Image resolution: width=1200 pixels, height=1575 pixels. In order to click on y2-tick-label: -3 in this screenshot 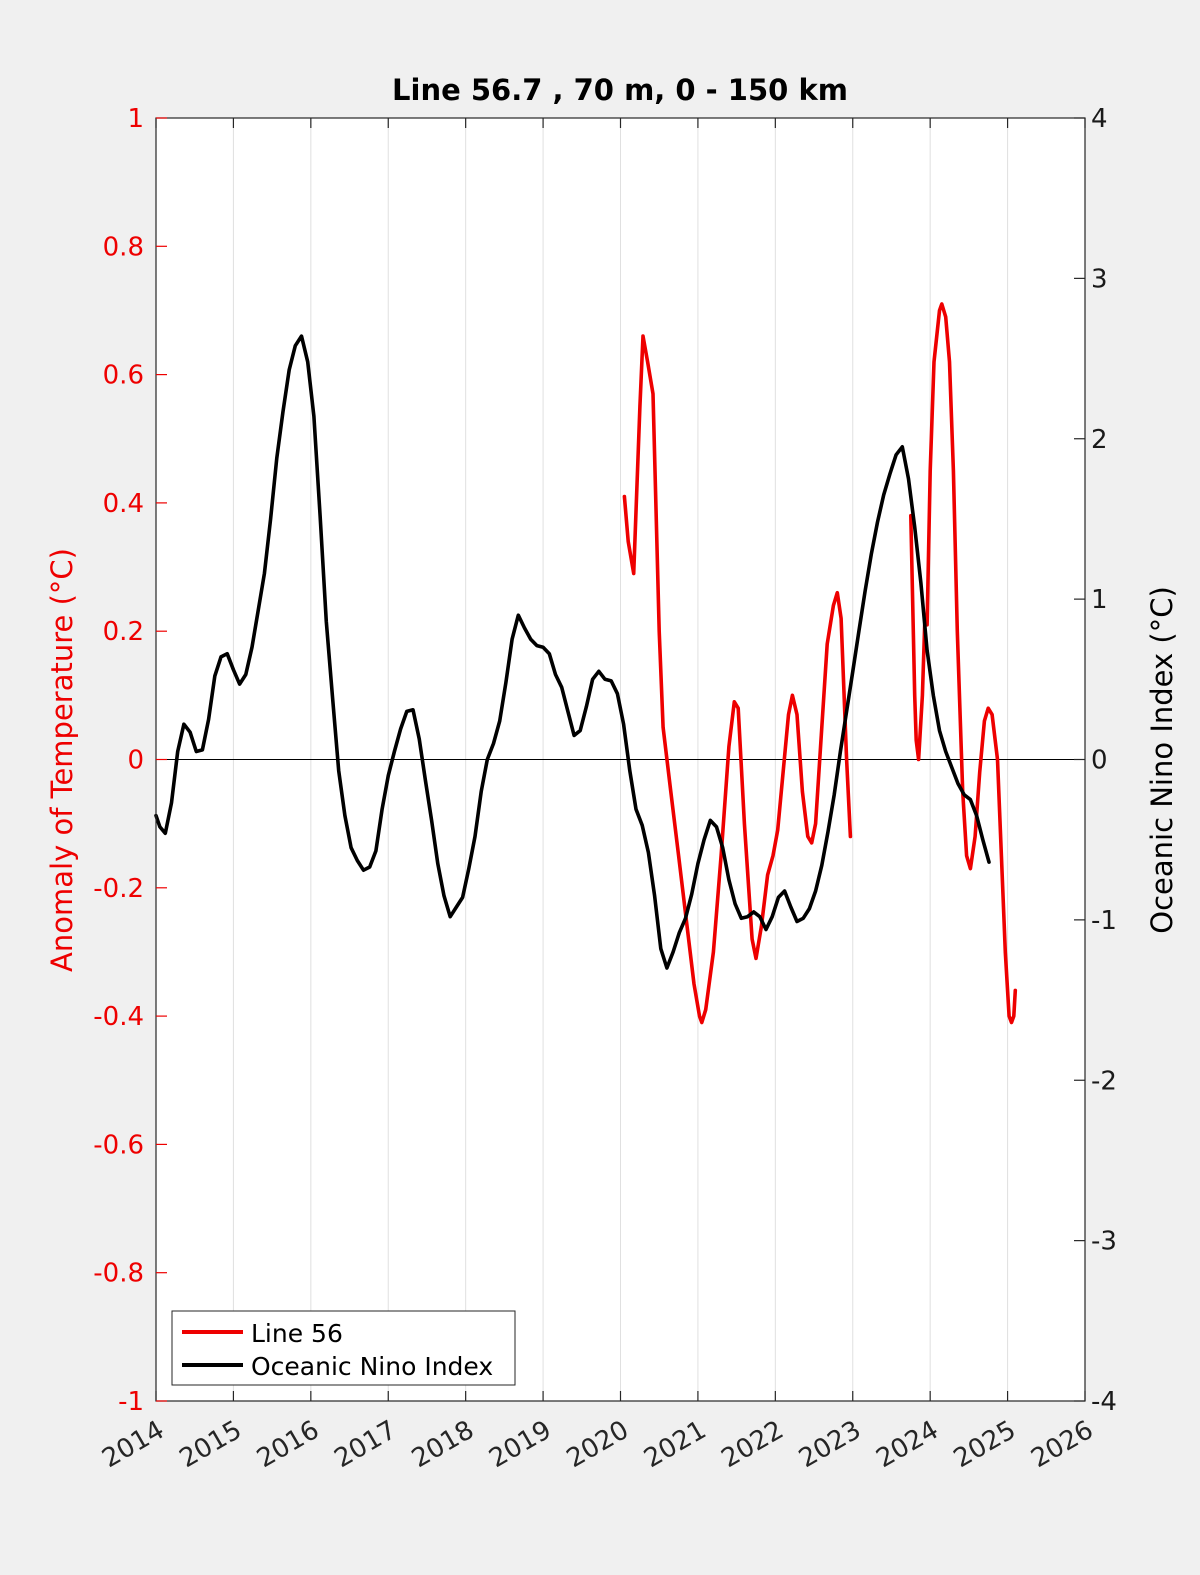, I will do `click(1104, 1242)`.